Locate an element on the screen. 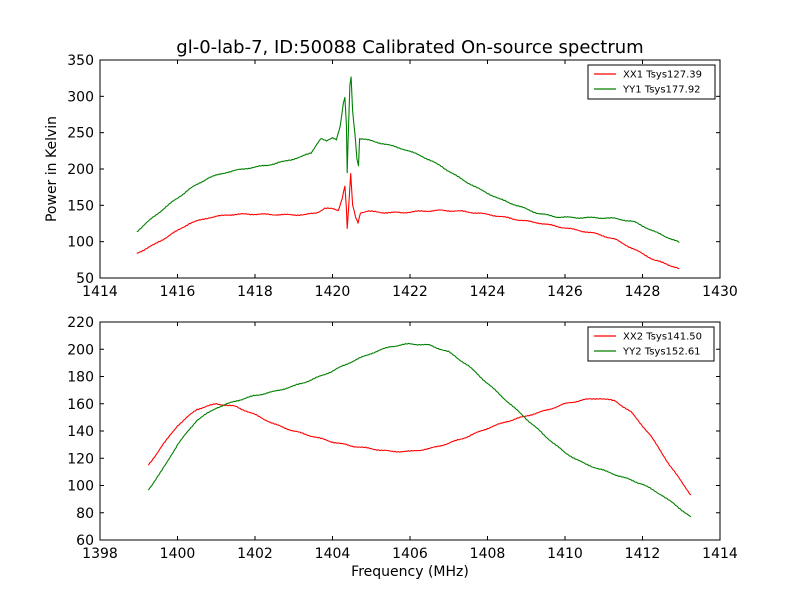  legend: XX2 Tsys141.50 YY2 Tsys152.61 is located at coordinates (651, 344).